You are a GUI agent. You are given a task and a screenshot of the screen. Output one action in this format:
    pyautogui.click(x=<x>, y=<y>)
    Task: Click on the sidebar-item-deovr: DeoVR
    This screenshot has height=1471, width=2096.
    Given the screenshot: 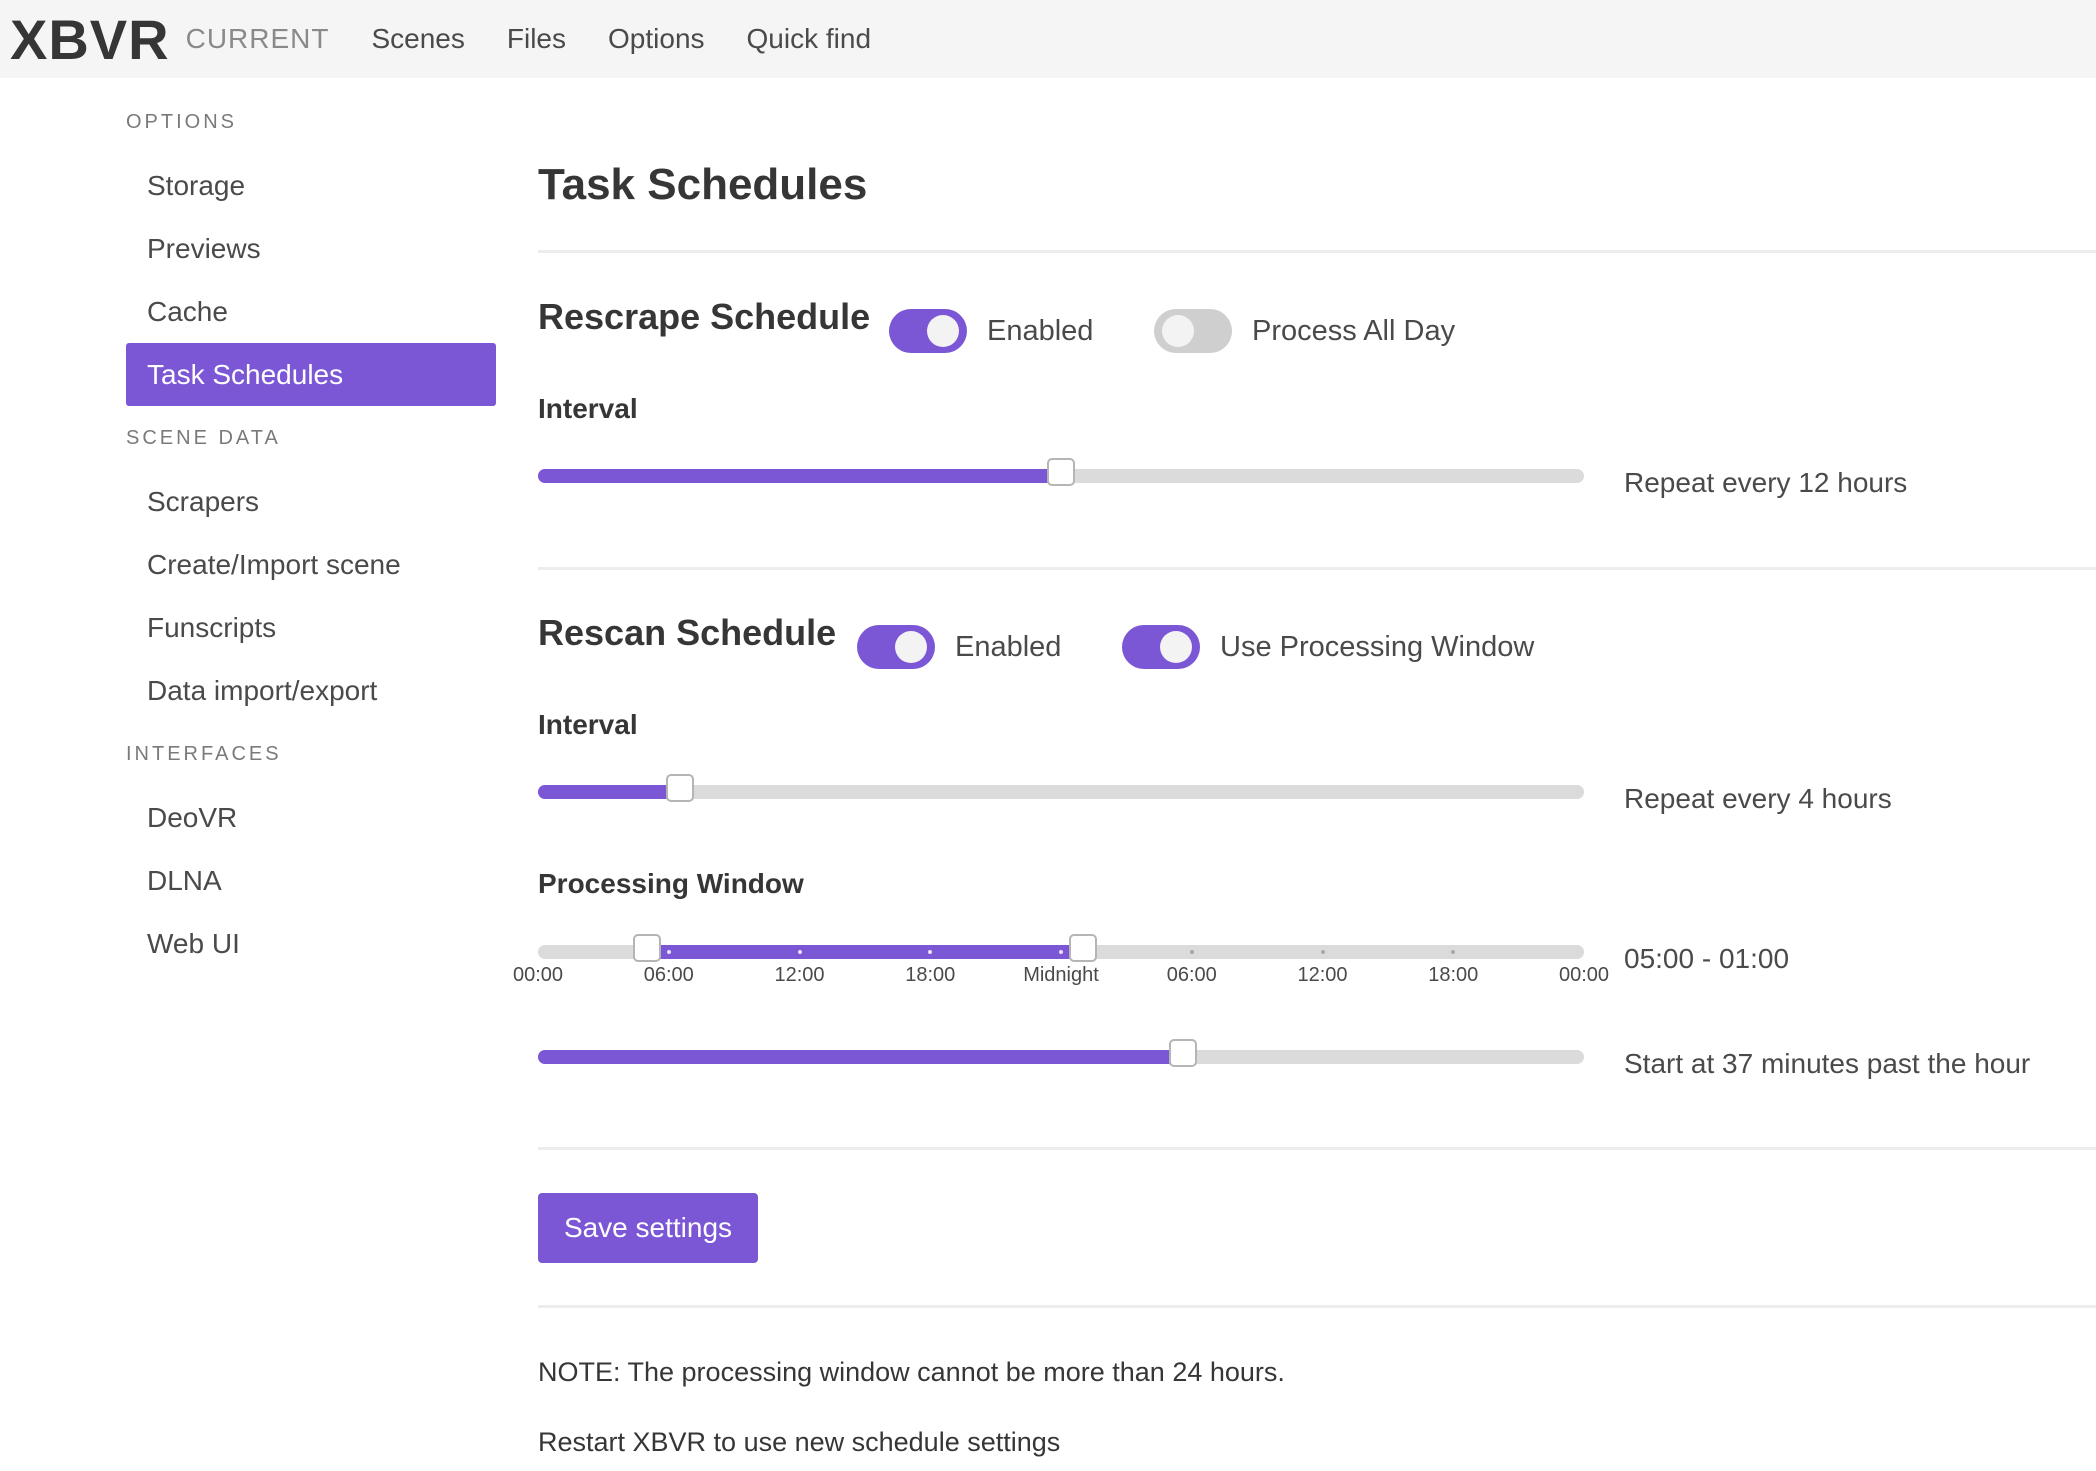 What is the action you would take?
    pyautogui.click(x=192, y=817)
    